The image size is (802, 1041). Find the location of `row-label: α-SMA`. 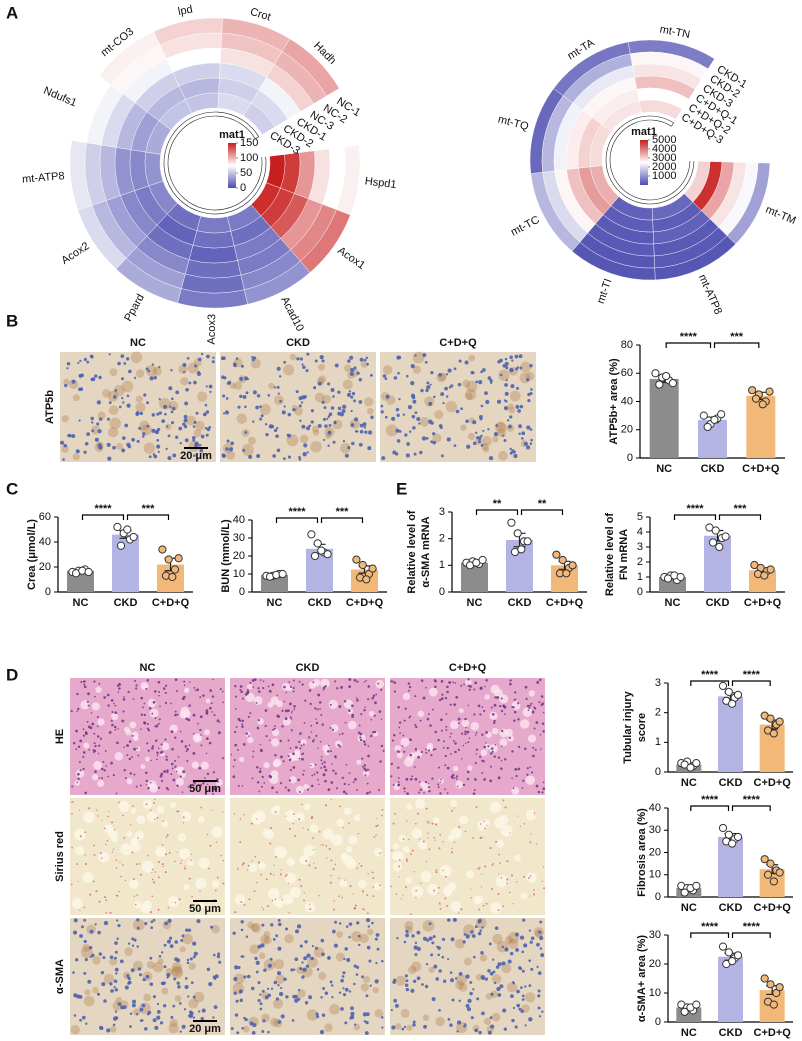

row-label: α-SMA is located at coordinates (60, 976).